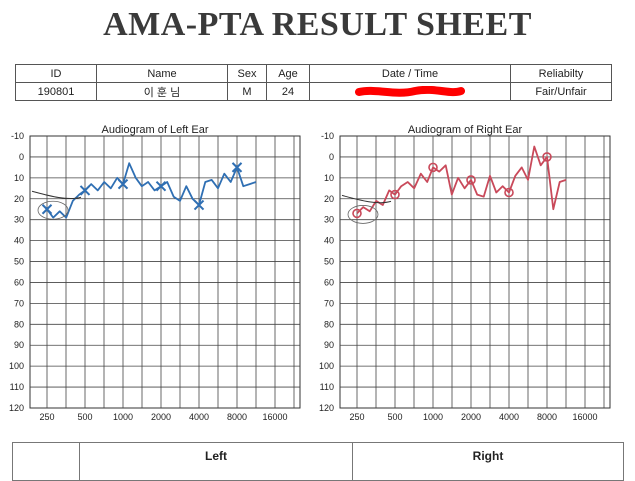 The height and width of the screenshot is (481, 635). I want to click on left-pencil-circle, so click(53, 210).